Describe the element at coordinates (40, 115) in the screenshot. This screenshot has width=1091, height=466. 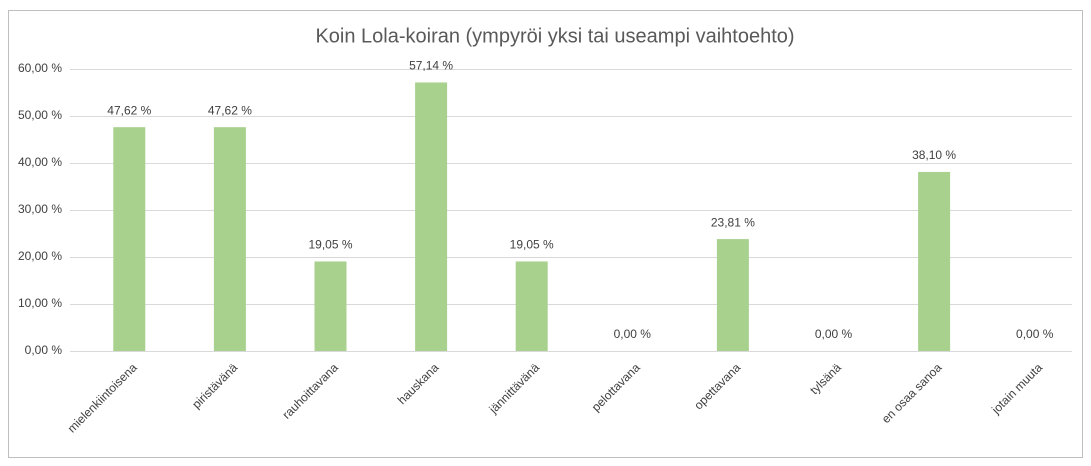
I see `y-tick-label: 50,00 %` at that location.